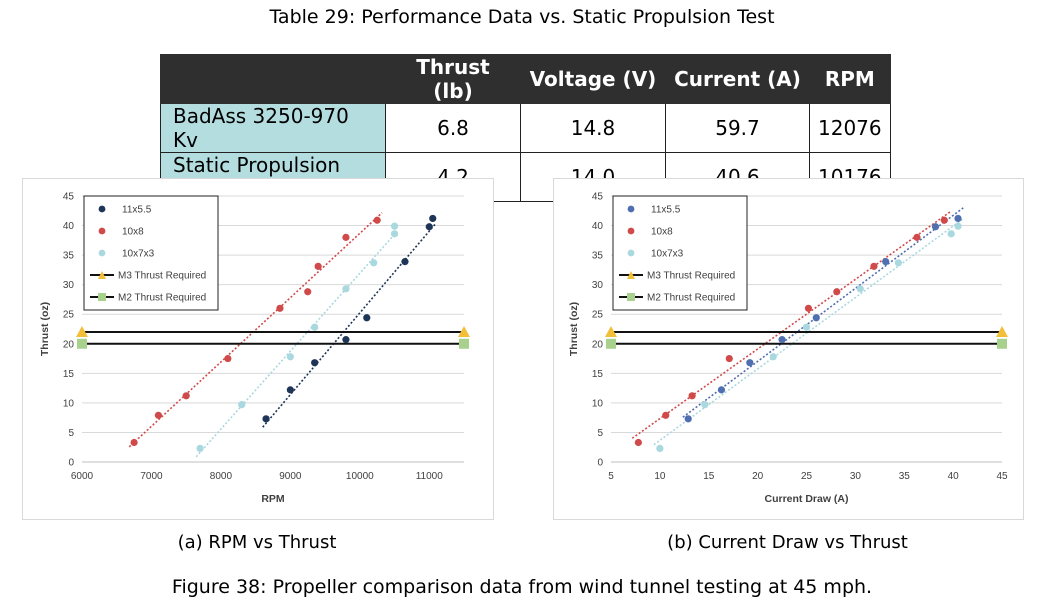  Describe the element at coordinates (1002, 476) in the screenshot. I see `x-tick-label: 45` at that location.